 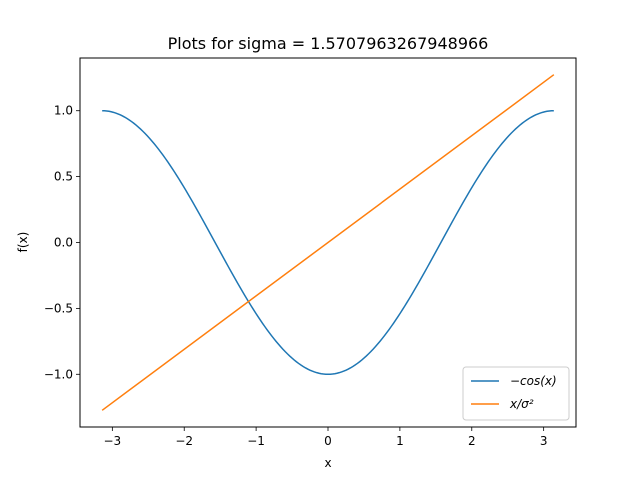 I want to click on y-axis-label: f(x), so click(x=23, y=242).